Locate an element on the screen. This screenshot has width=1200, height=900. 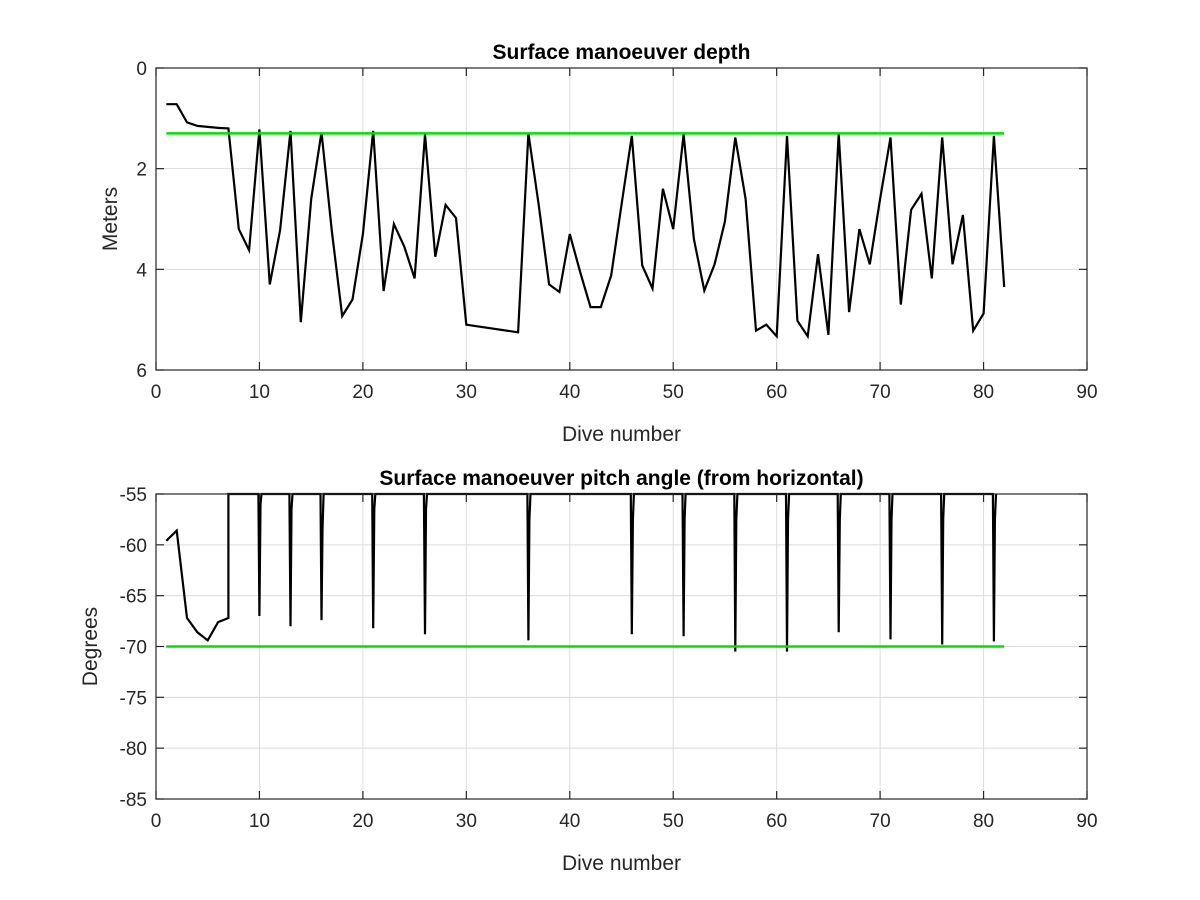
depth-chart-x-tick-label: 90 is located at coordinates (1086, 392).